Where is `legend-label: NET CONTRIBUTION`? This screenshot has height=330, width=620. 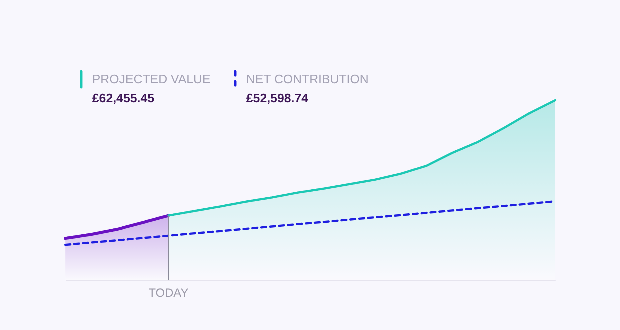
legend-label: NET CONTRIBUTION is located at coordinates (307, 79).